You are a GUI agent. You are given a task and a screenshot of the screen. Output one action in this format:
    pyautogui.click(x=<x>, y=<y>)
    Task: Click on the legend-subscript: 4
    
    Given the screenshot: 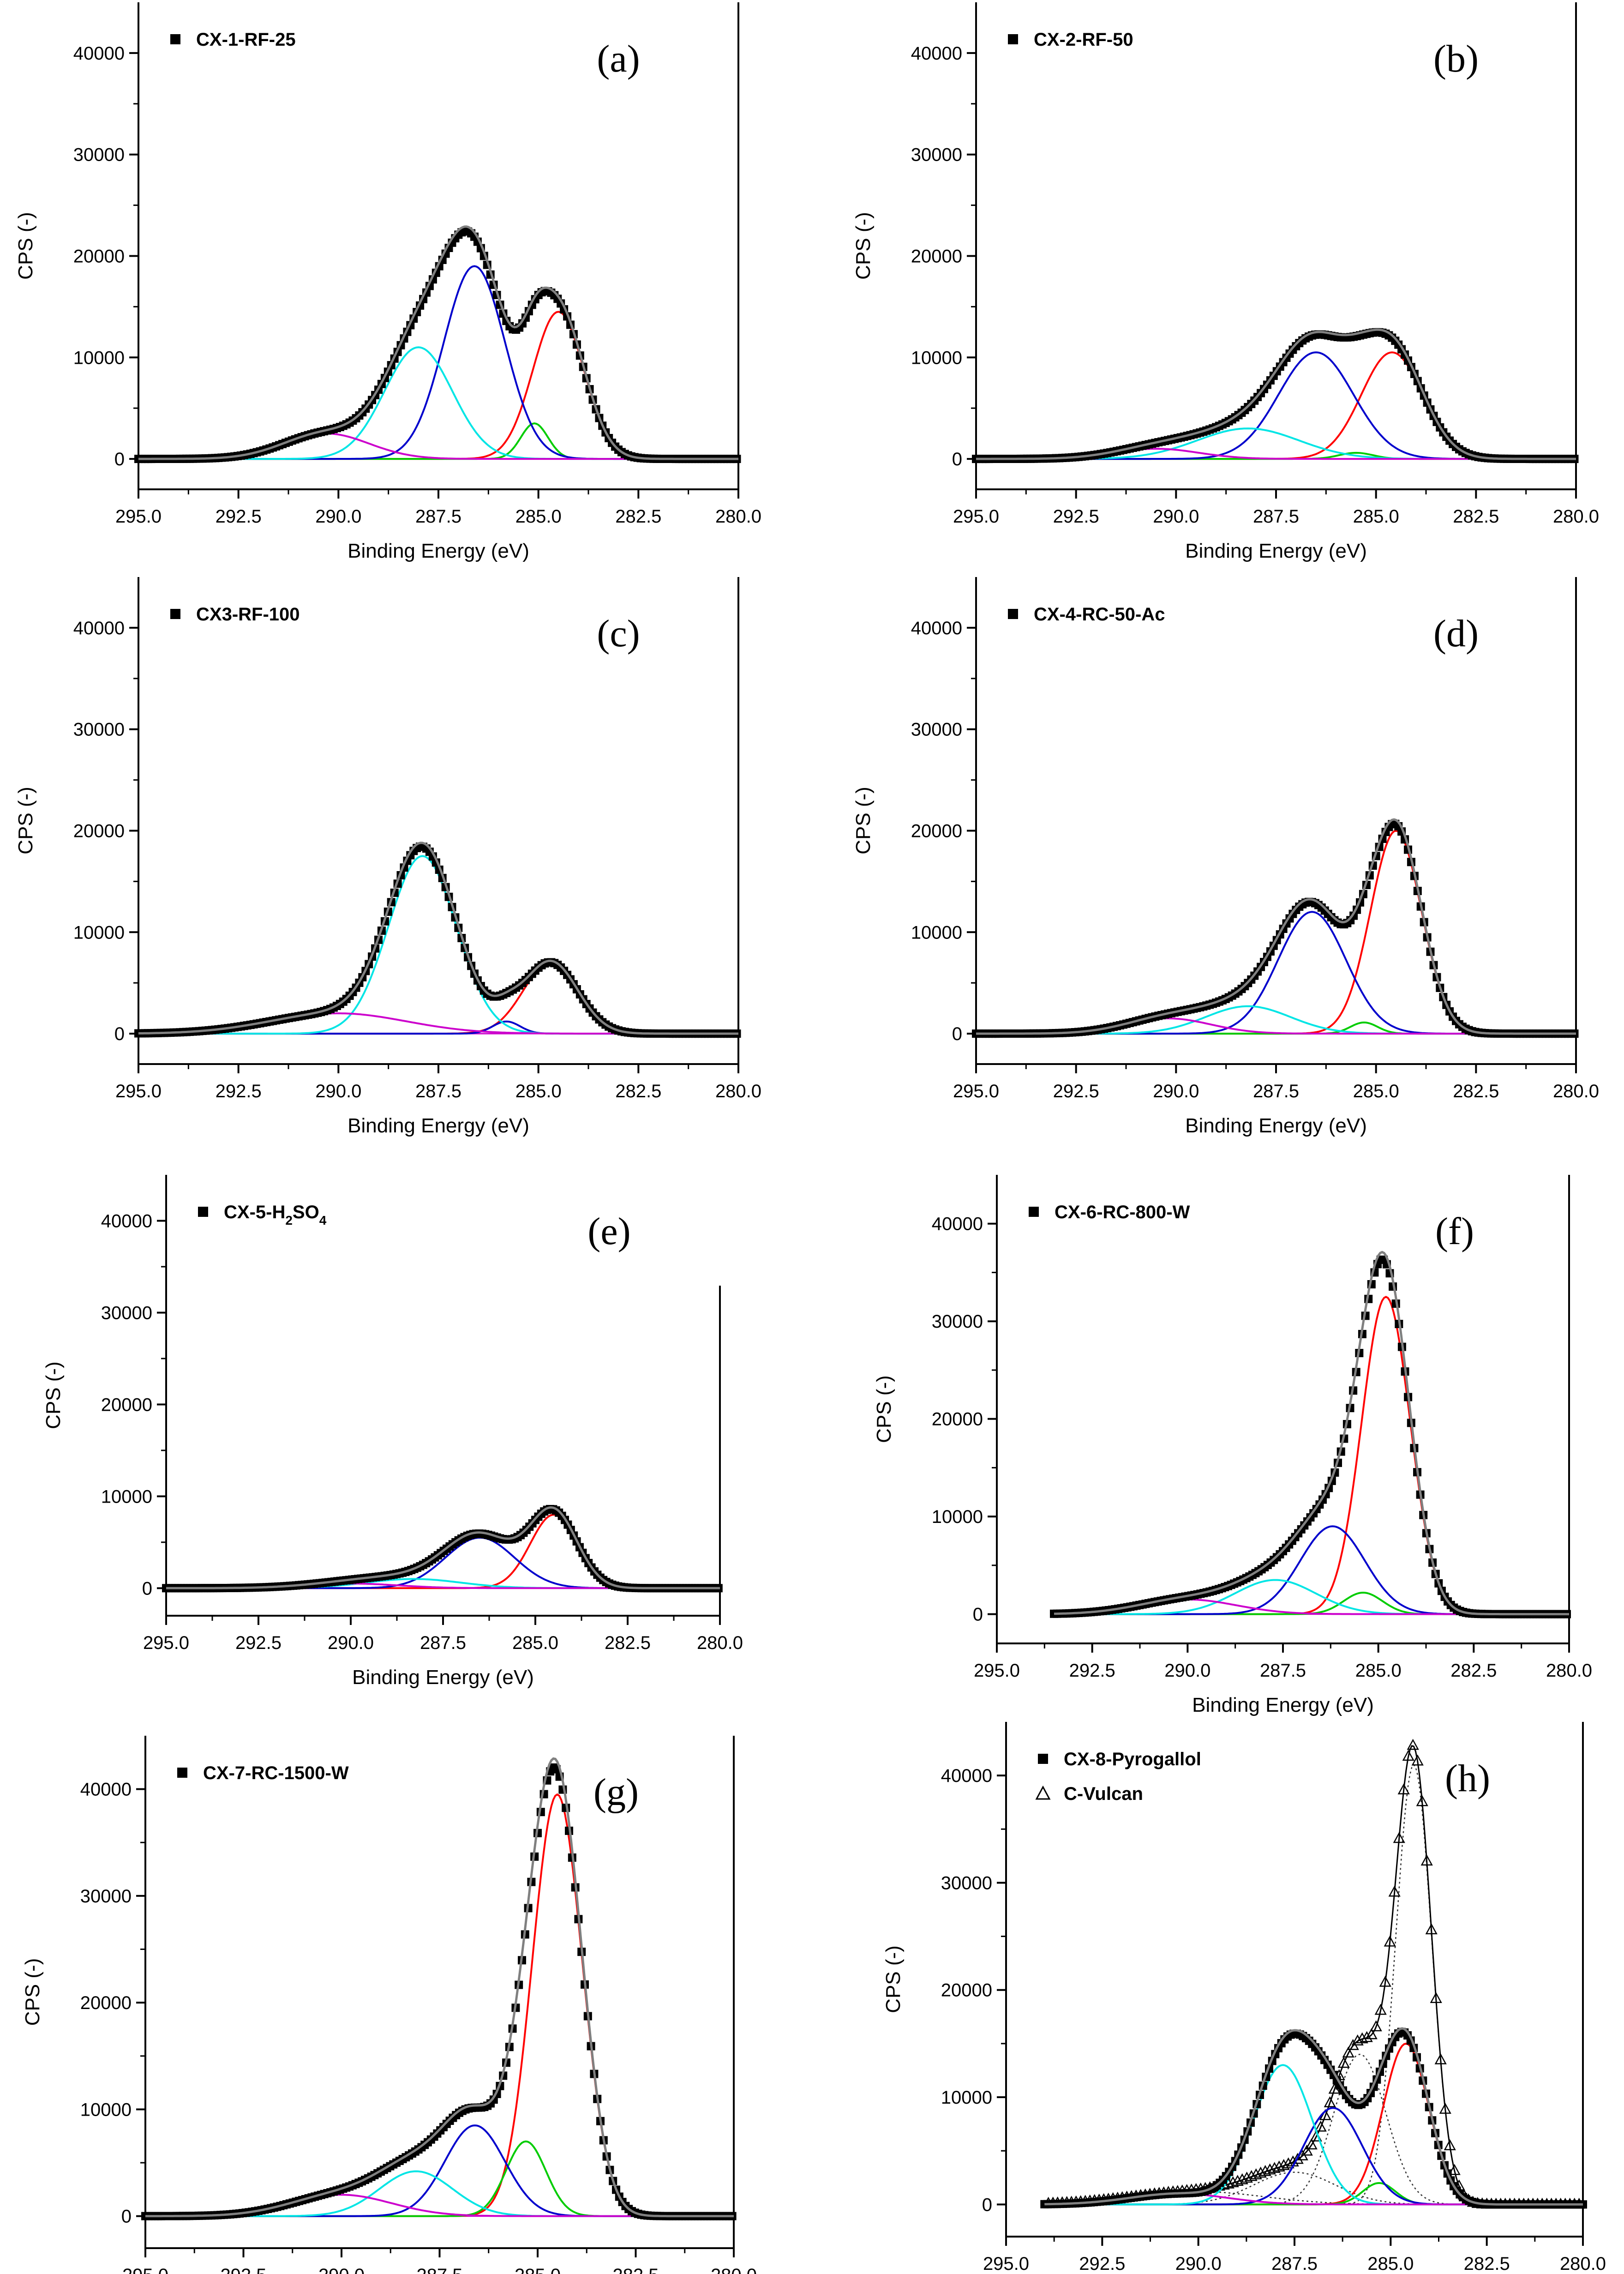 What is the action you would take?
    pyautogui.click(x=323, y=1220)
    